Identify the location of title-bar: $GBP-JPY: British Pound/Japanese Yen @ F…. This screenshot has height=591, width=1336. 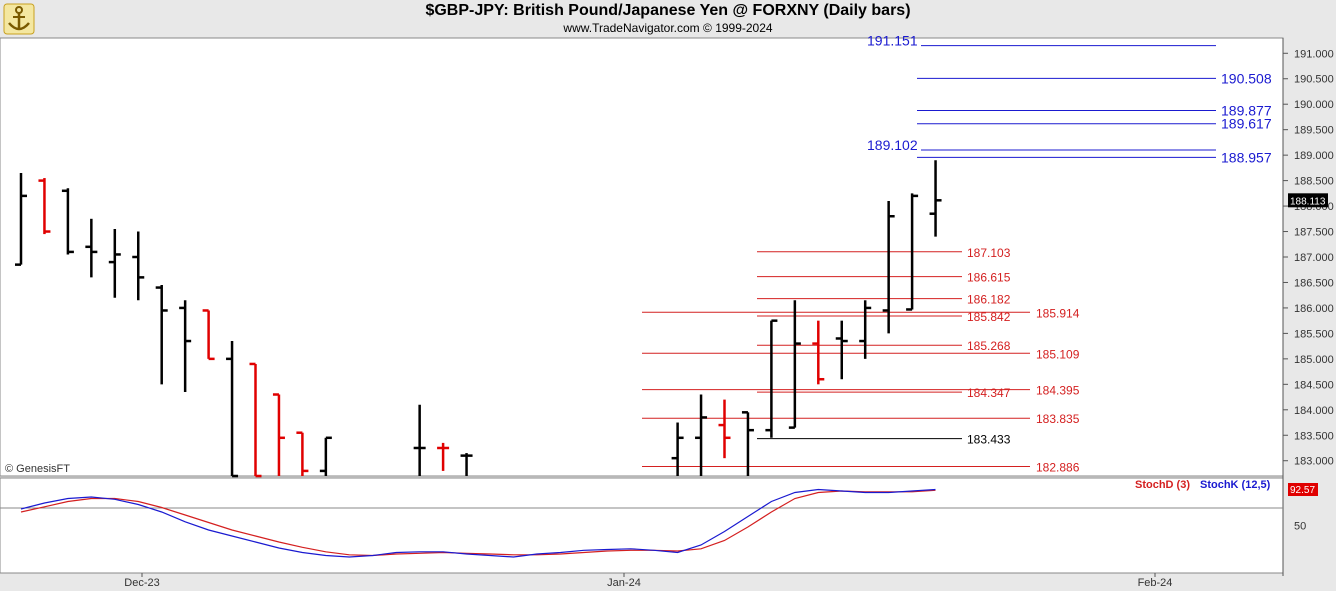
(668, 19).